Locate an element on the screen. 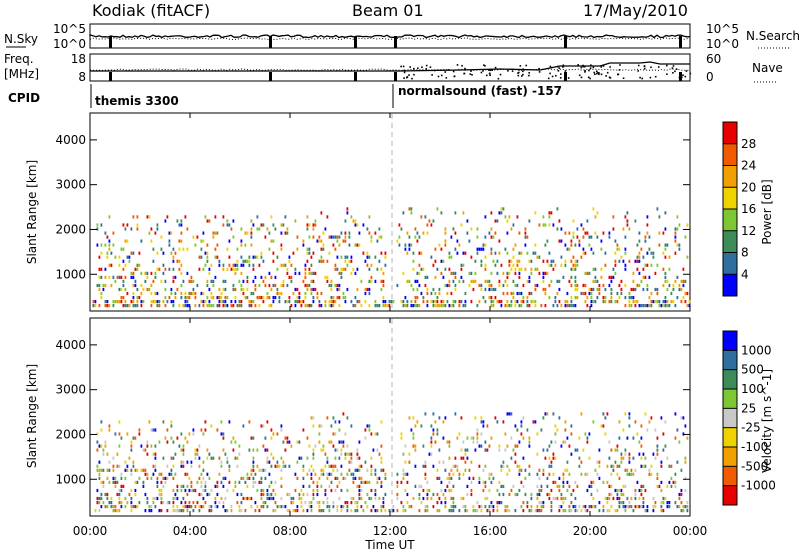  noise-right-tick-top: 10^5 is located at coordinates (722, 29).